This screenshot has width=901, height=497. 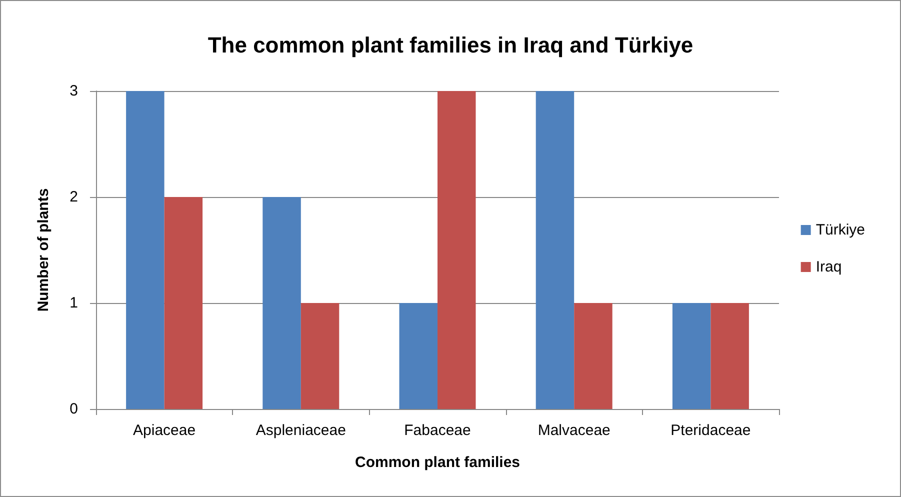 What do you see at coordinates (437, 462) in the screenshot?
I see `x-axis-title: Common plant families` at bounding box center [437, 462].